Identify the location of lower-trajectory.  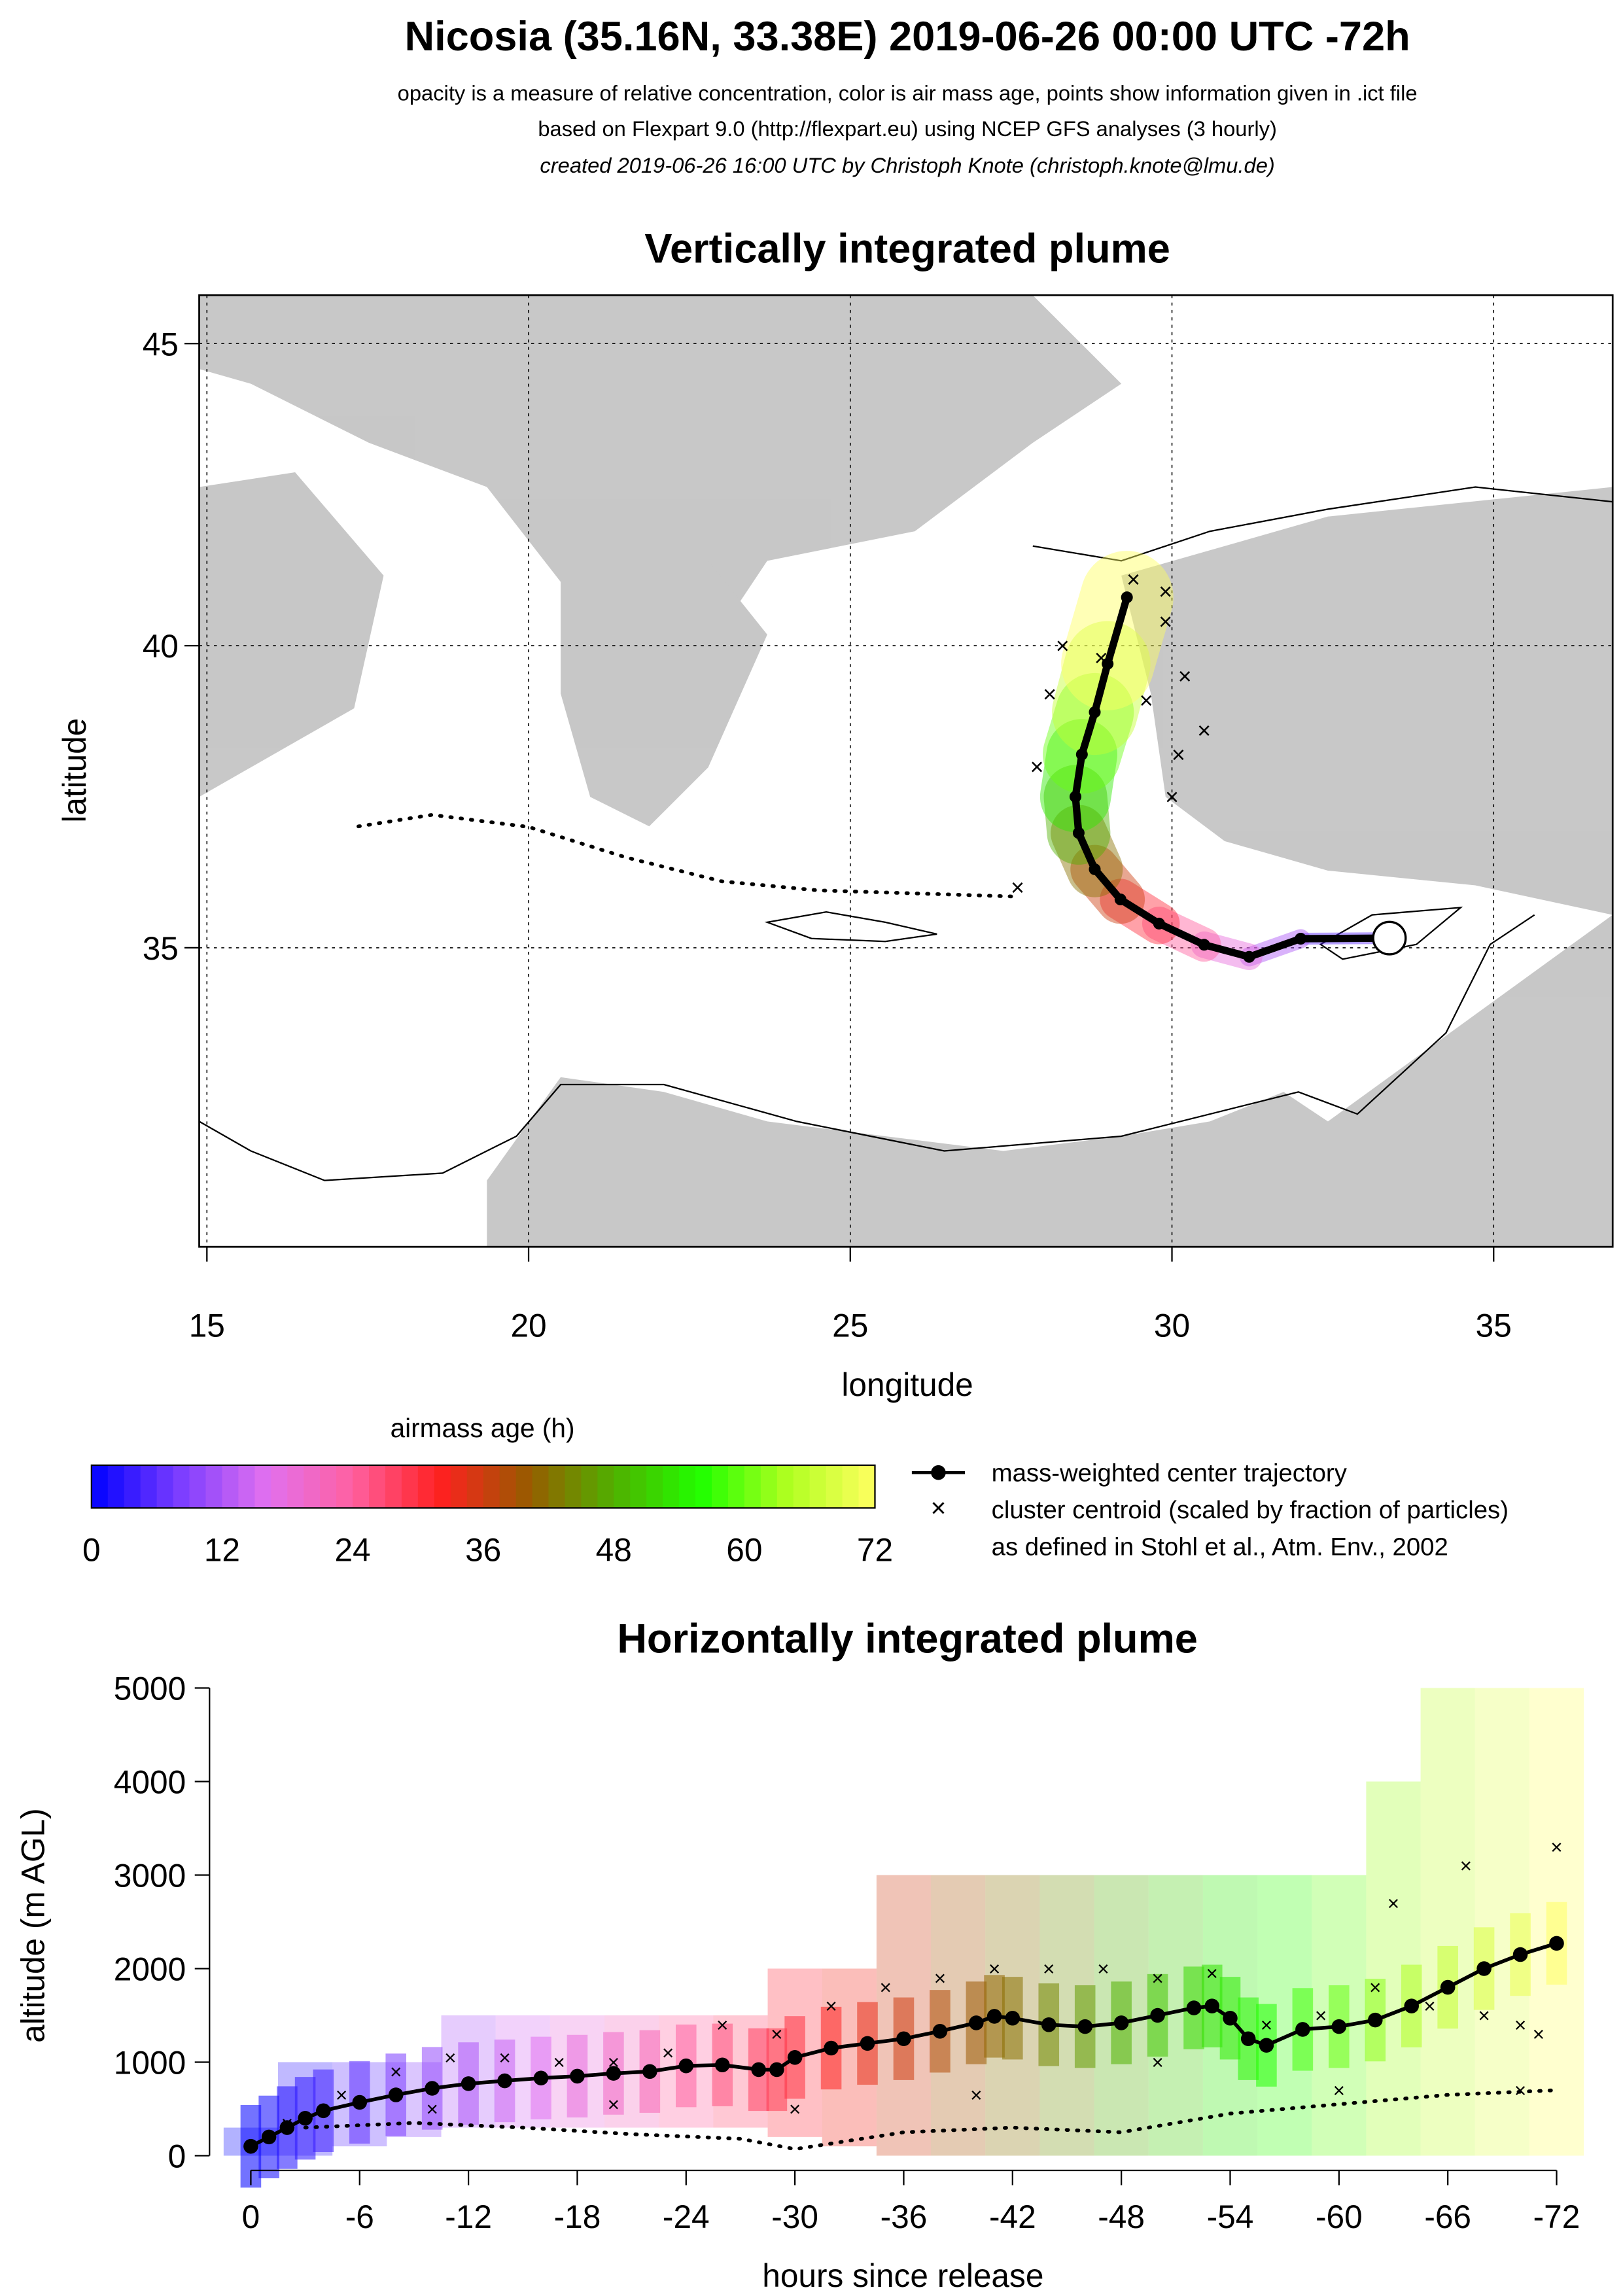
(931, 2119).